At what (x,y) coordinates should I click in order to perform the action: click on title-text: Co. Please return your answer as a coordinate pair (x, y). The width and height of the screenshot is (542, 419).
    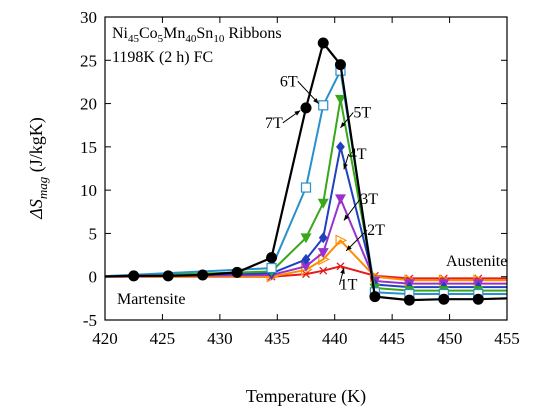
    Looking at the image, I should click on (148, 33).